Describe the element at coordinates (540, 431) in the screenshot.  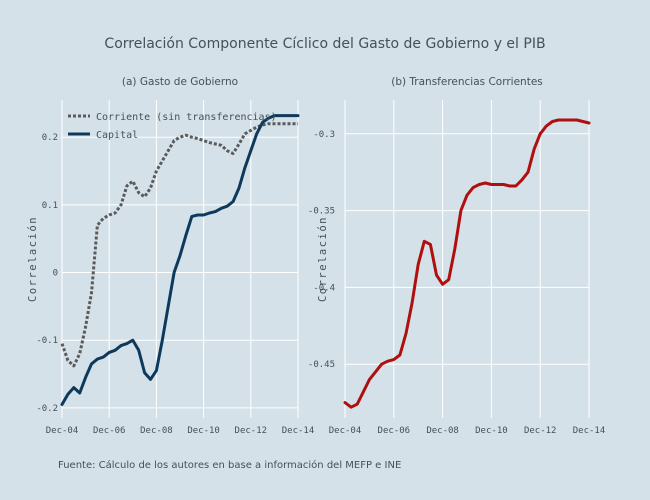
I see `panel-b-x-tick-label: Dec-12` at that location.